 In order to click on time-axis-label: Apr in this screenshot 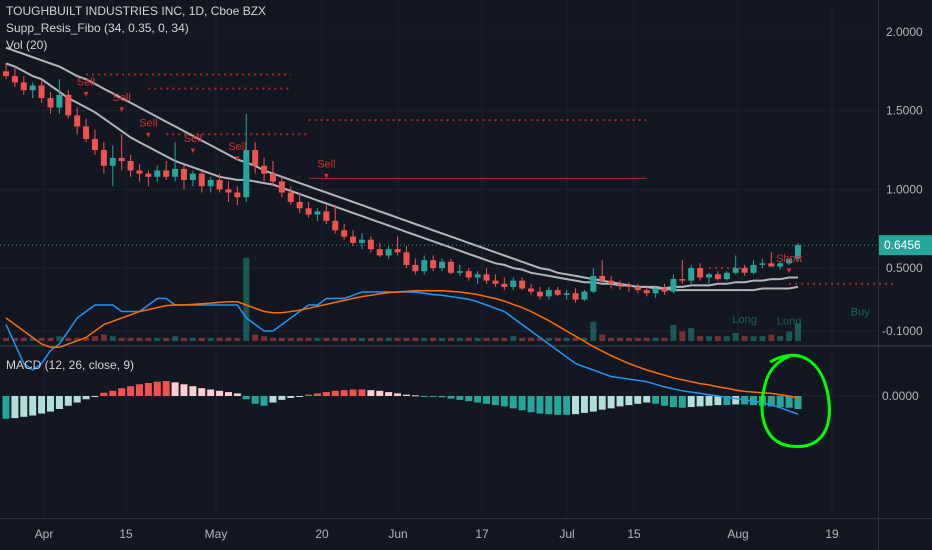, I will do `click(44, 534)`.